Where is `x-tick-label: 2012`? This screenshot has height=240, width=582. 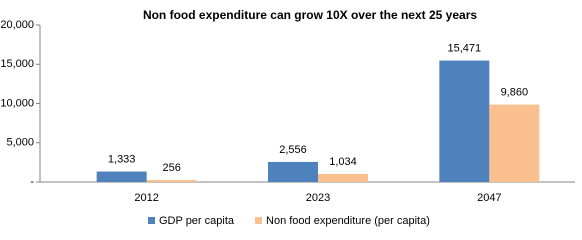 x-tick-label: 2012 is located at coordinates (146, 198).